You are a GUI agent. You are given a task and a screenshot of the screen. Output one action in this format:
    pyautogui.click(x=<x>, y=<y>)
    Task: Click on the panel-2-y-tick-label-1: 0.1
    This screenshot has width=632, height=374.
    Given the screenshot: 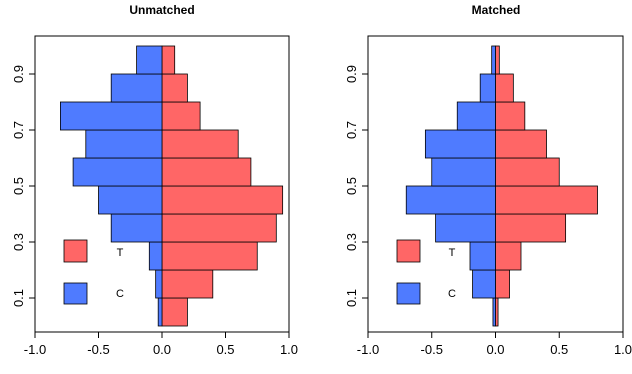 What is the action you would take?
    pyautogui.click(x=351, y=298)
    